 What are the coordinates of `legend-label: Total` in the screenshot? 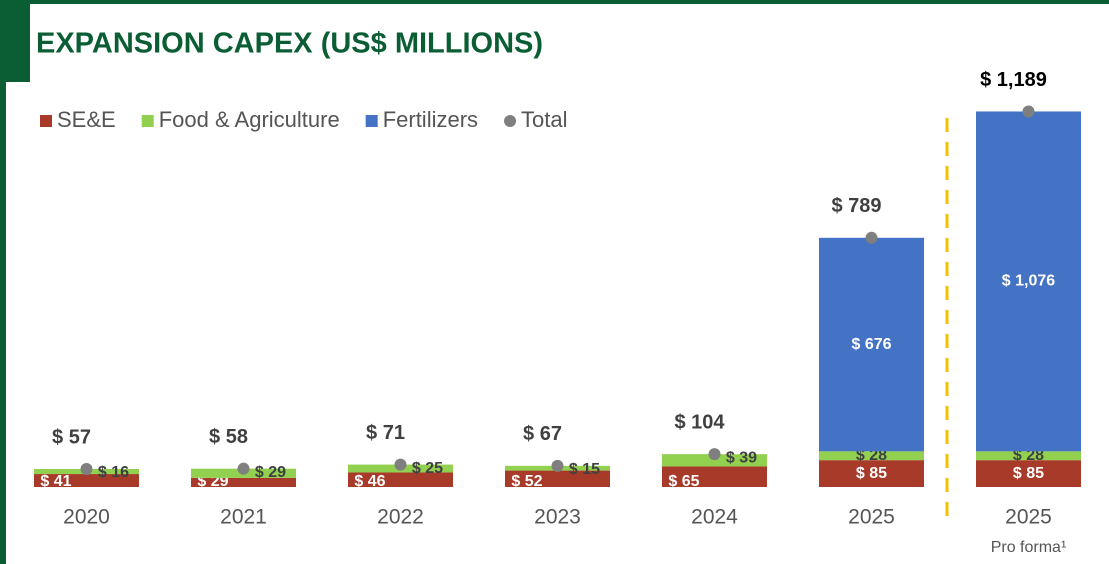 It's located at (544, 119).